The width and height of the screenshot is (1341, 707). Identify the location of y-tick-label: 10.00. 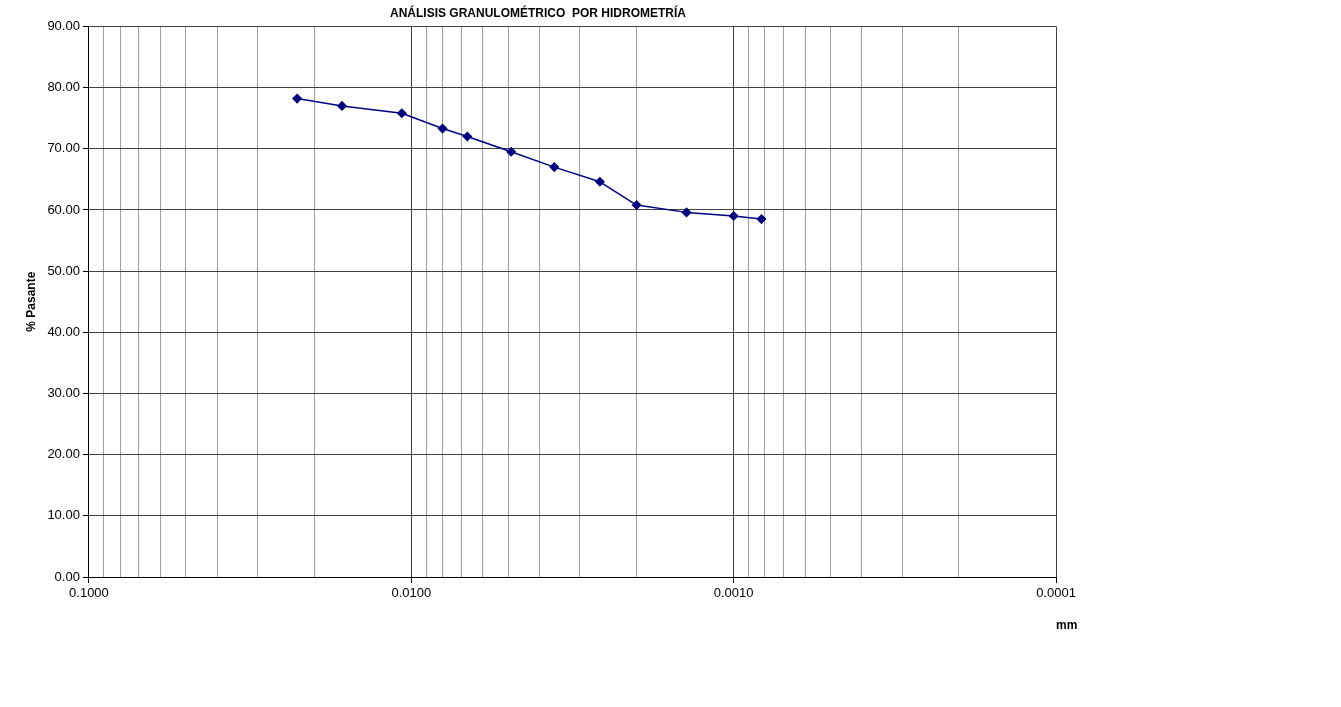
(63, 515).